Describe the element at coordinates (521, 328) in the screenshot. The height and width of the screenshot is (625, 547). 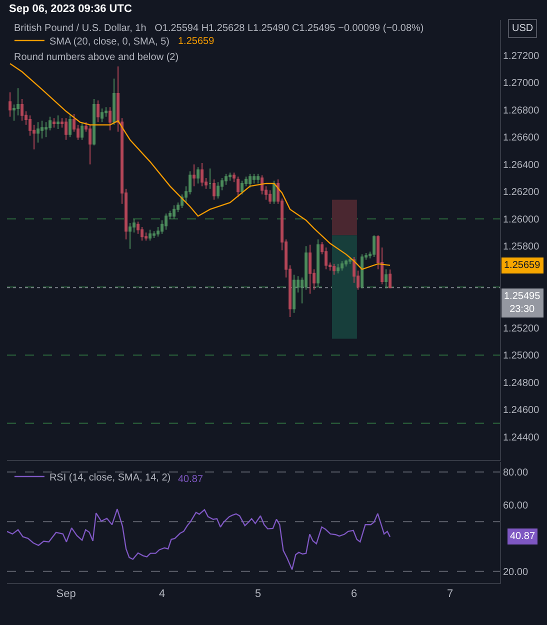
I see `y-tick-label: 1.25200` at that location.